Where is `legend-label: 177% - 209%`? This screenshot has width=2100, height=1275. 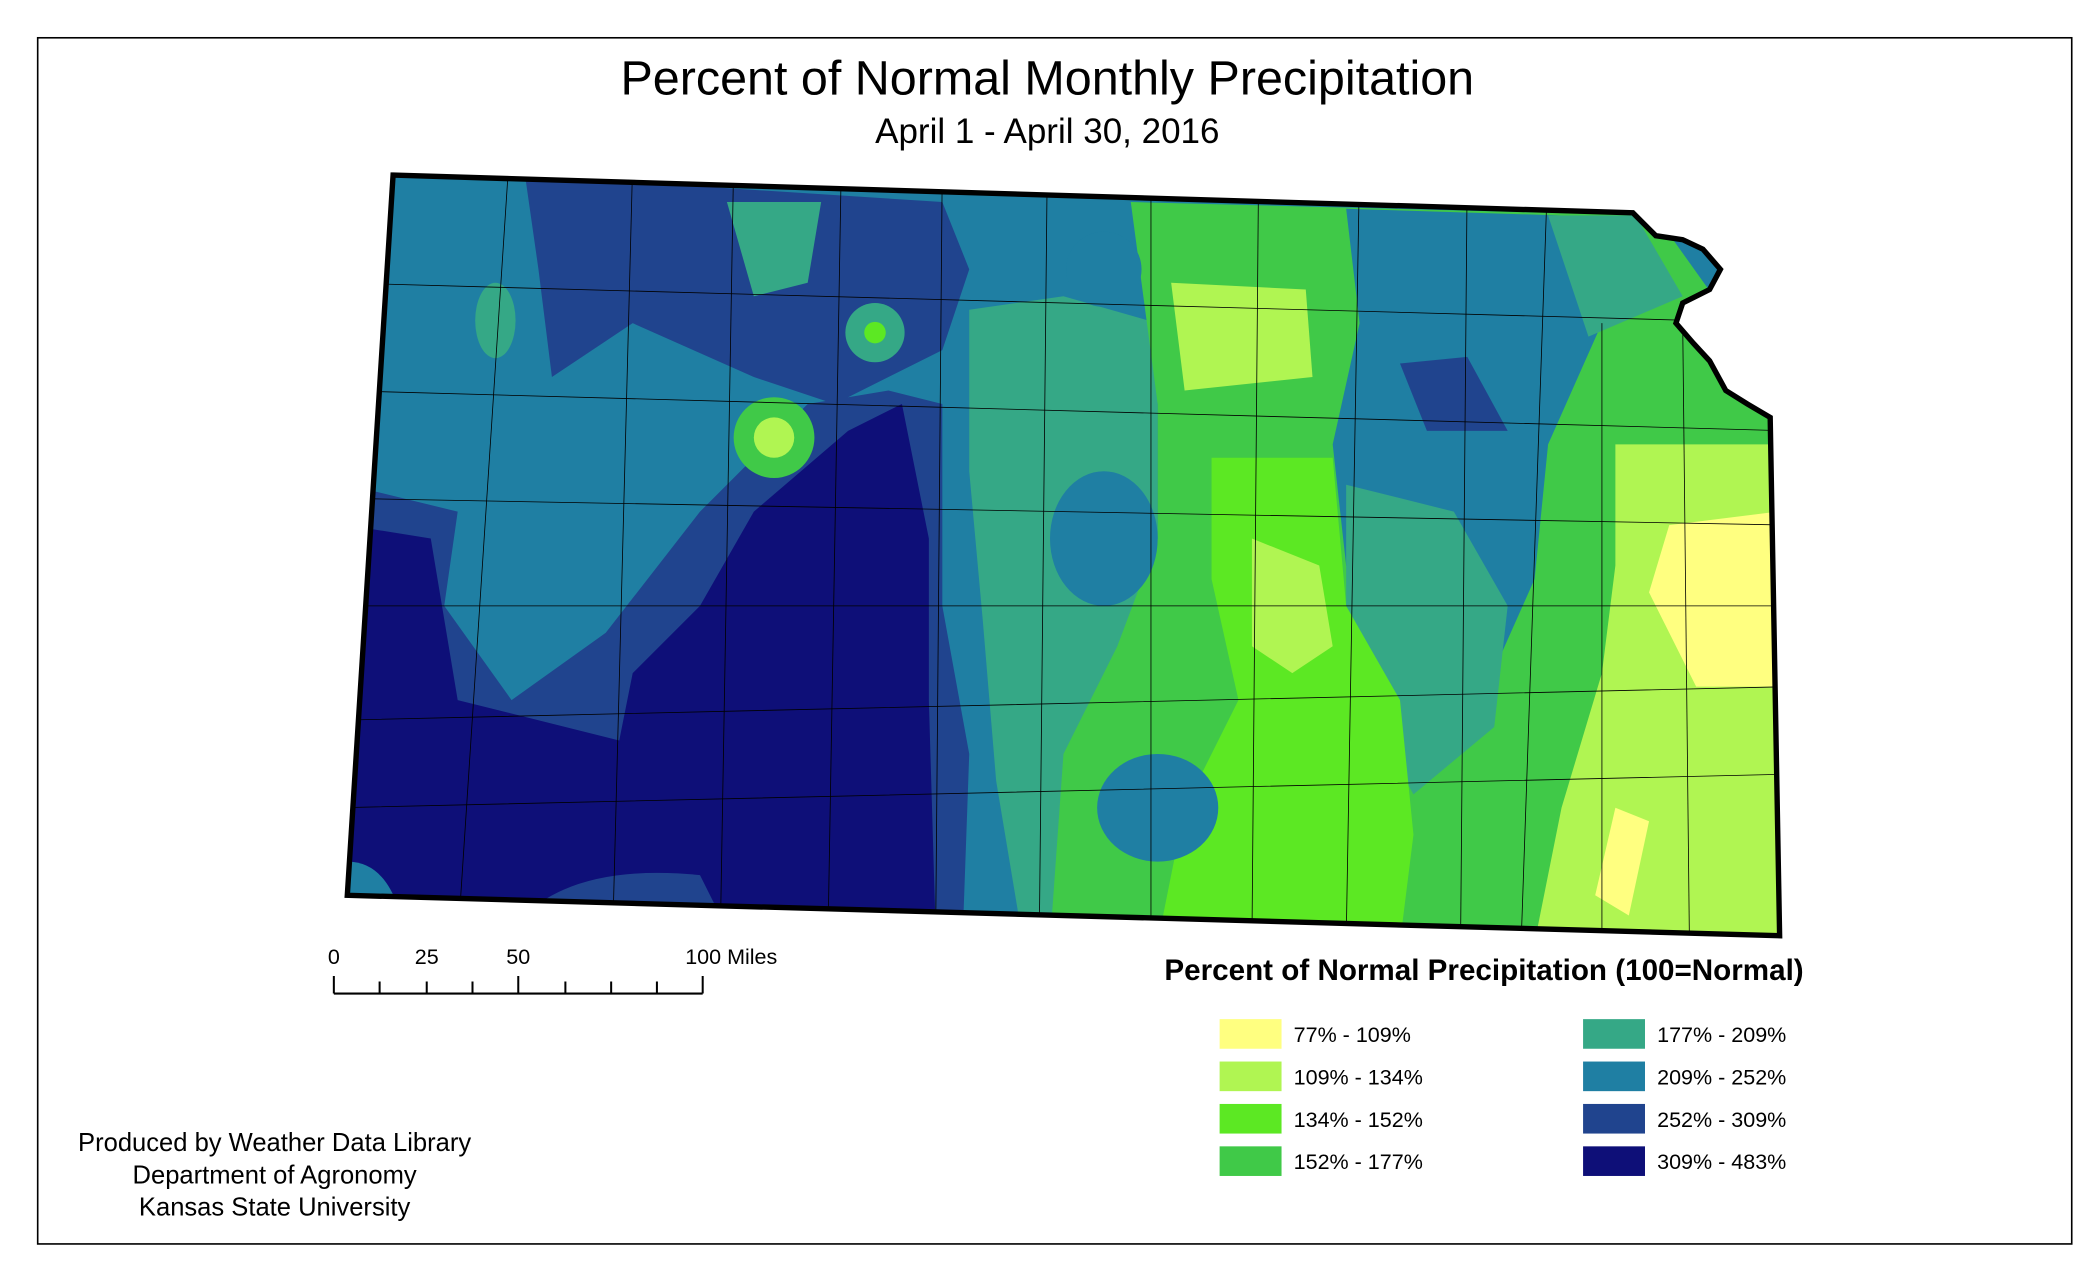
legend-label: 177% - 209% is located at coordinates (1721, 1035).